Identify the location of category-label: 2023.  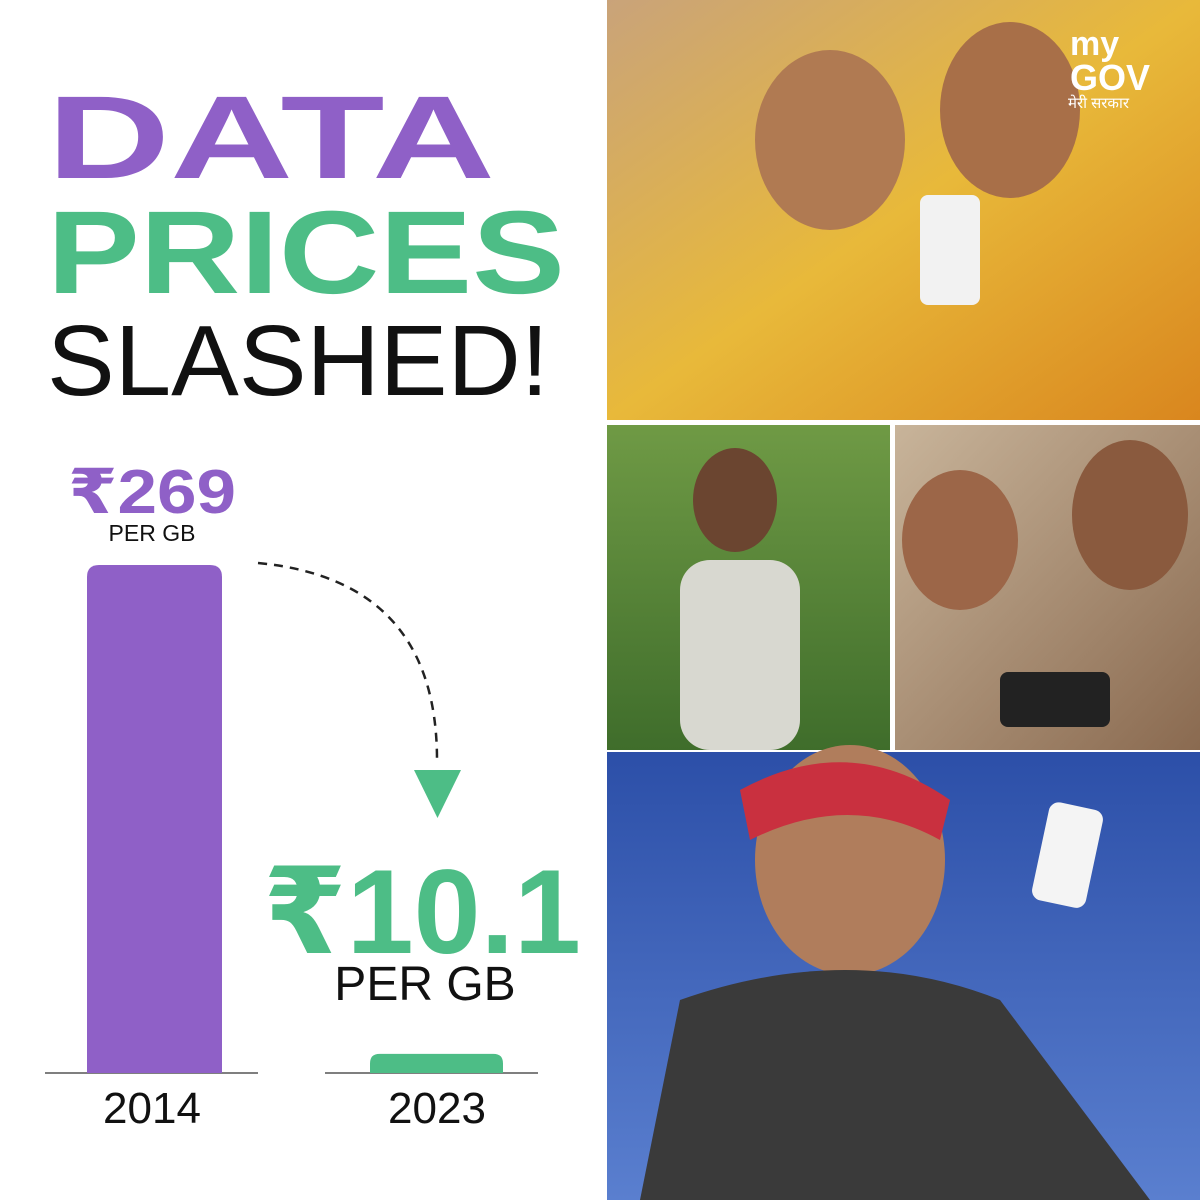
(437, 1108).